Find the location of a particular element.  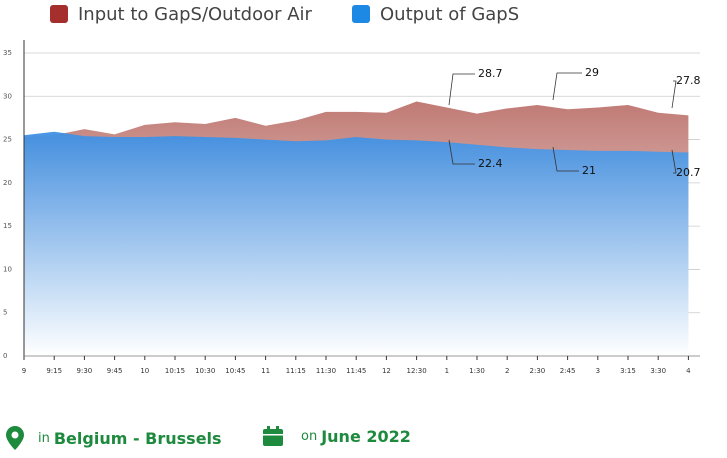

y-tick-label: 20 is located at coordinates (7, 183).